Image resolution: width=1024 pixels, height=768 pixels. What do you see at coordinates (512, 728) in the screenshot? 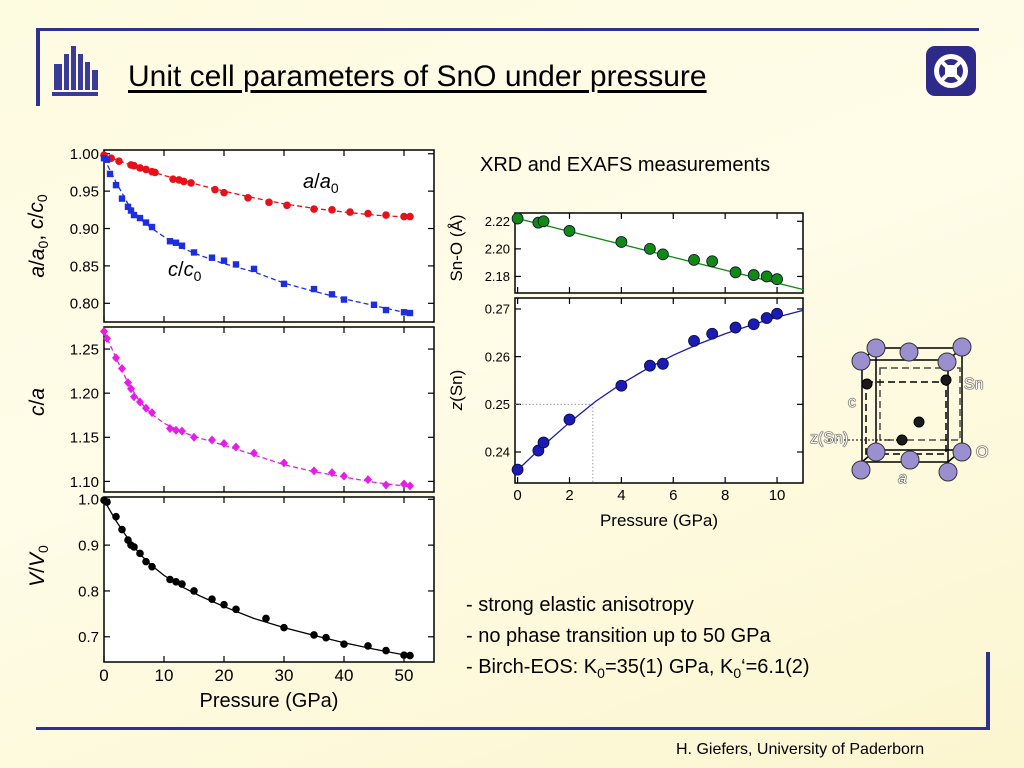
I see `frame-bottom-line` at bounding box center [512, 728].